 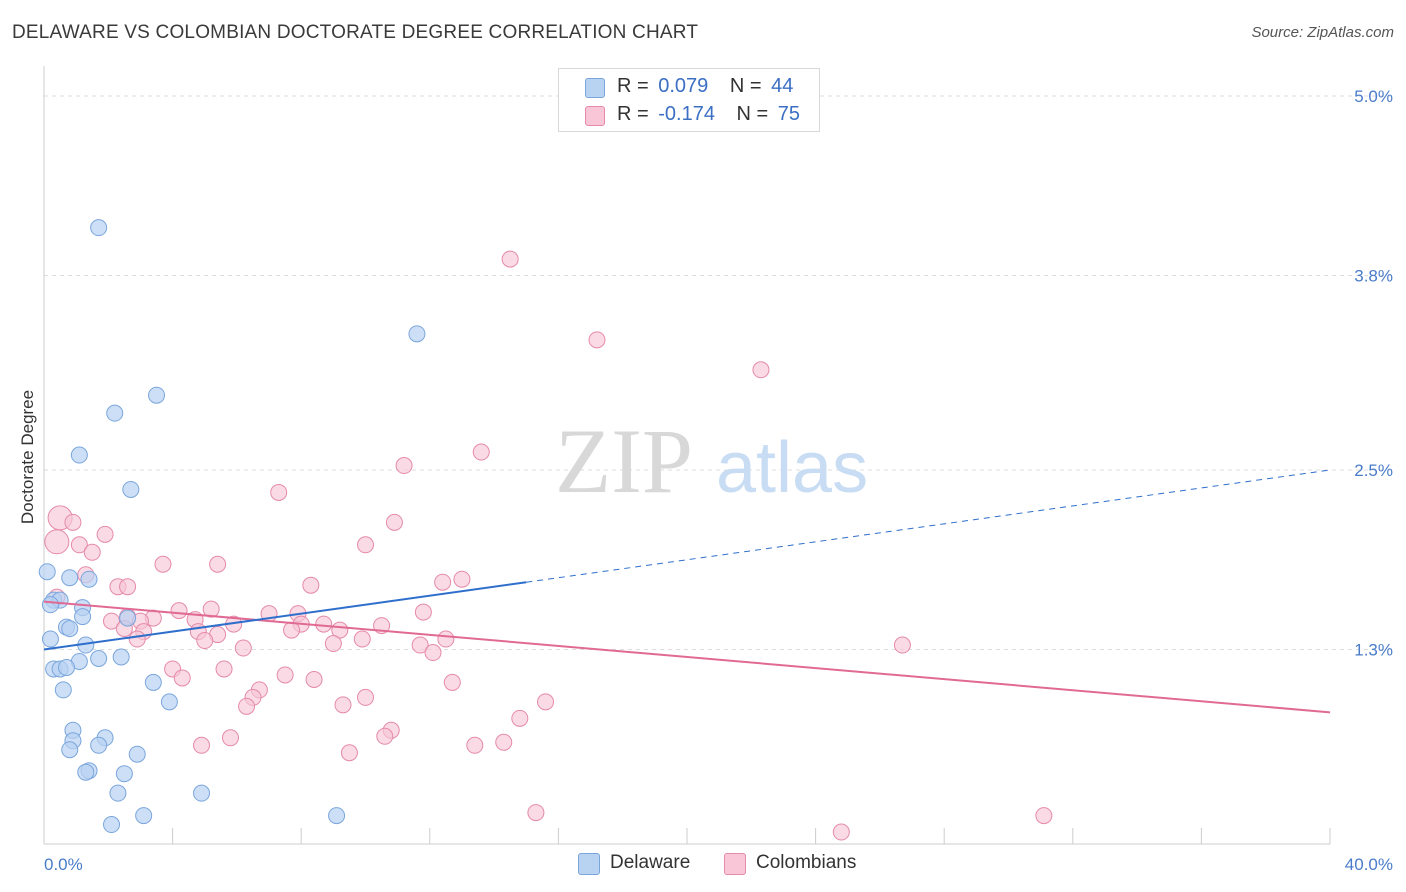 I want to click on watermark-atlas: atlas, so click(x=792, y=468).